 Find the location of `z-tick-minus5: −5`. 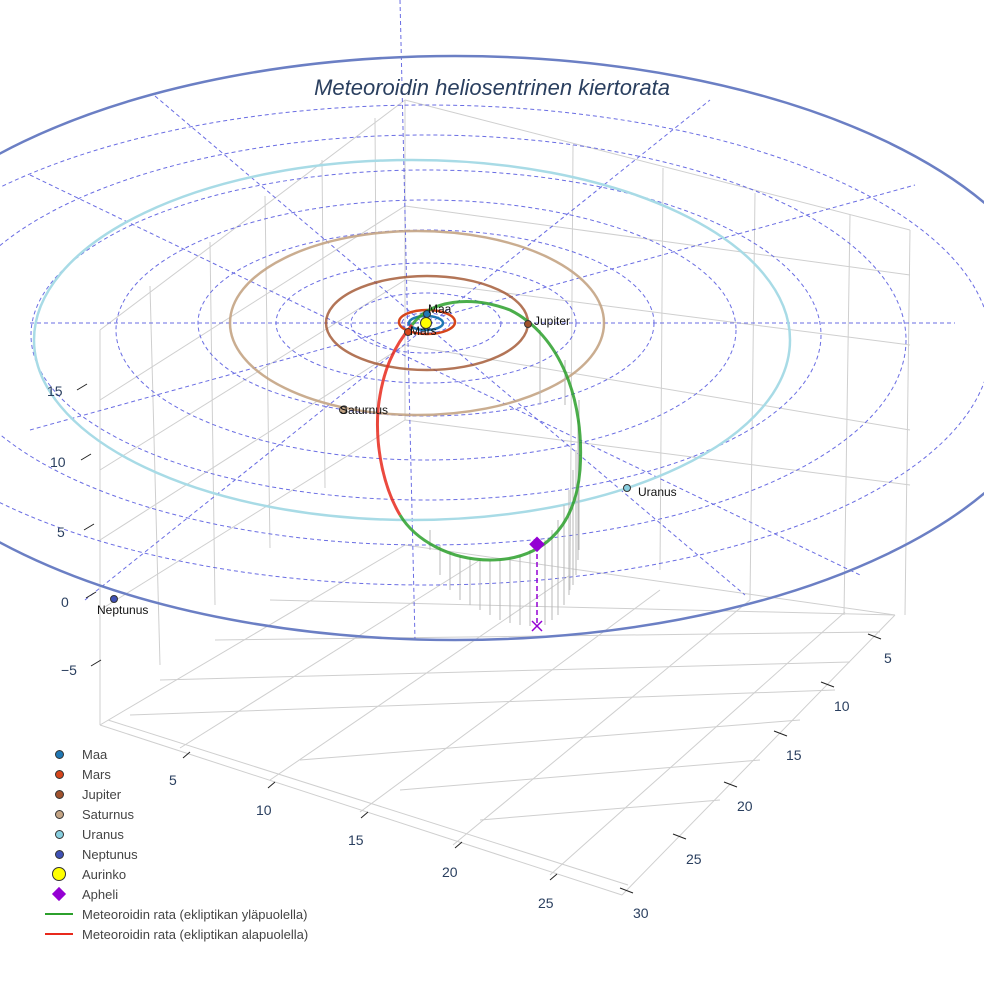

z-tick-minus5: −5 is located at coordinates (69, 670).